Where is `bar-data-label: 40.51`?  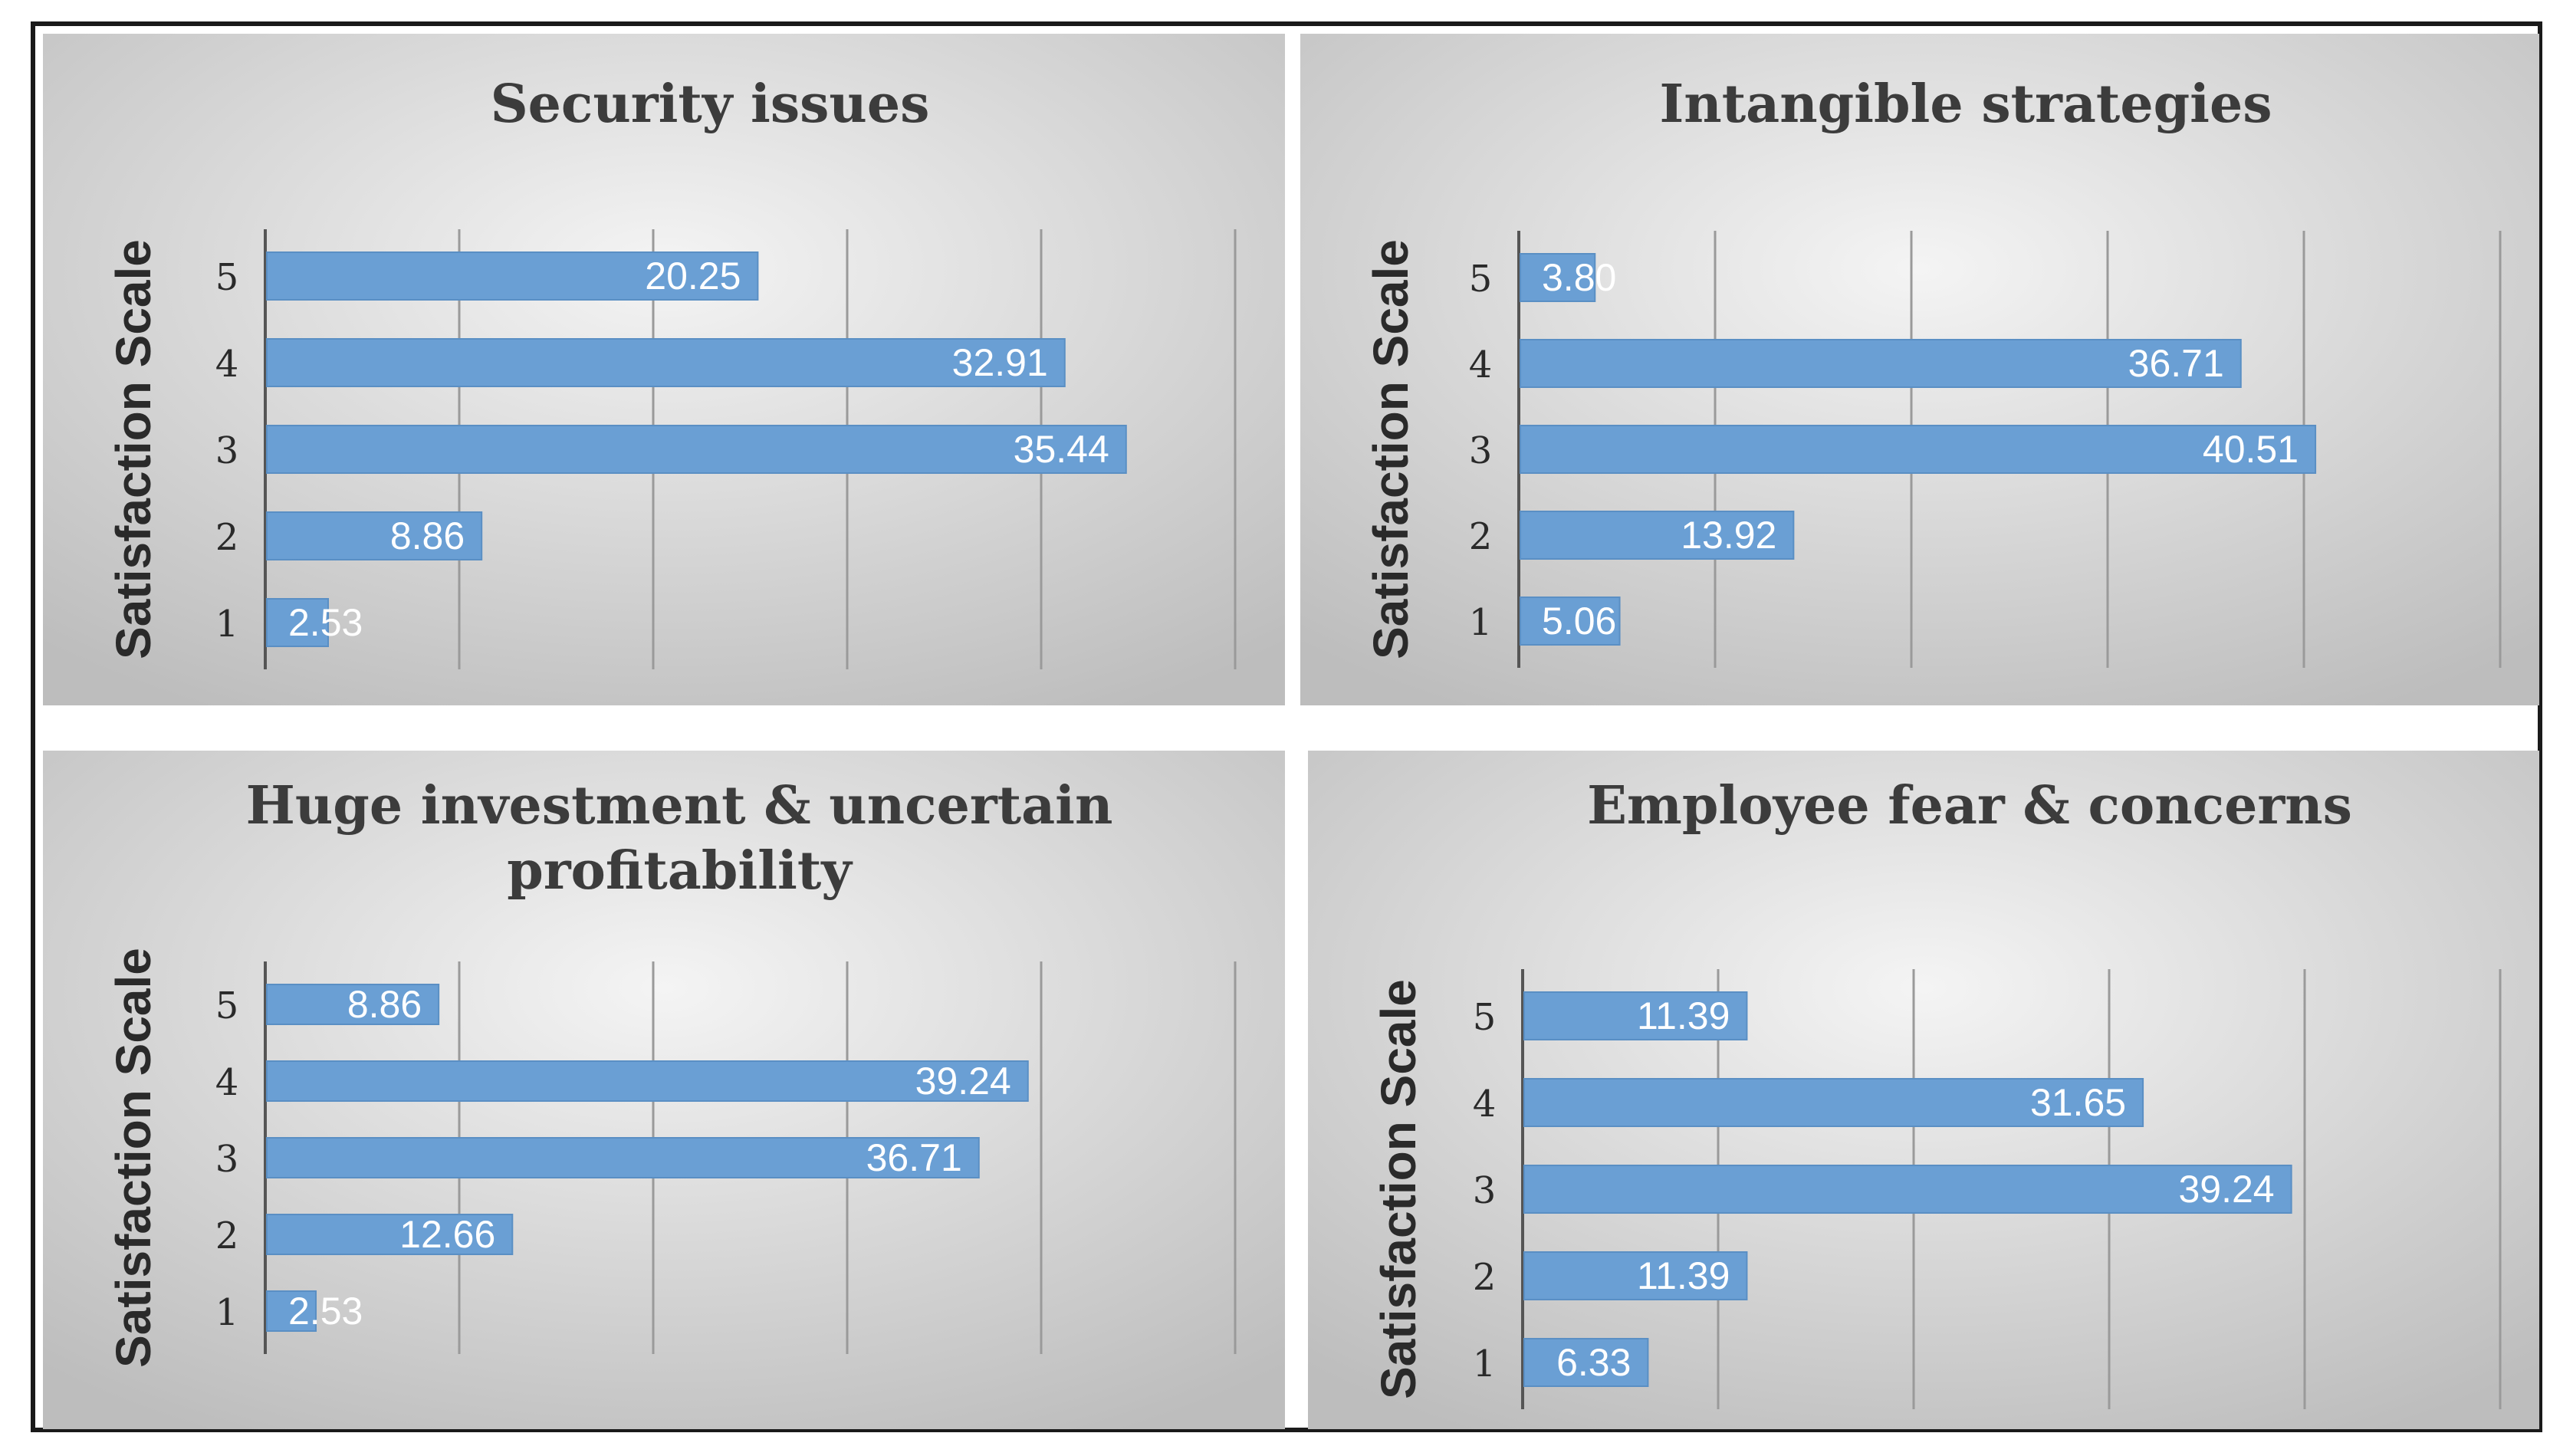
bar-data-label: 40.51 is located at coordinates (2251, 449).